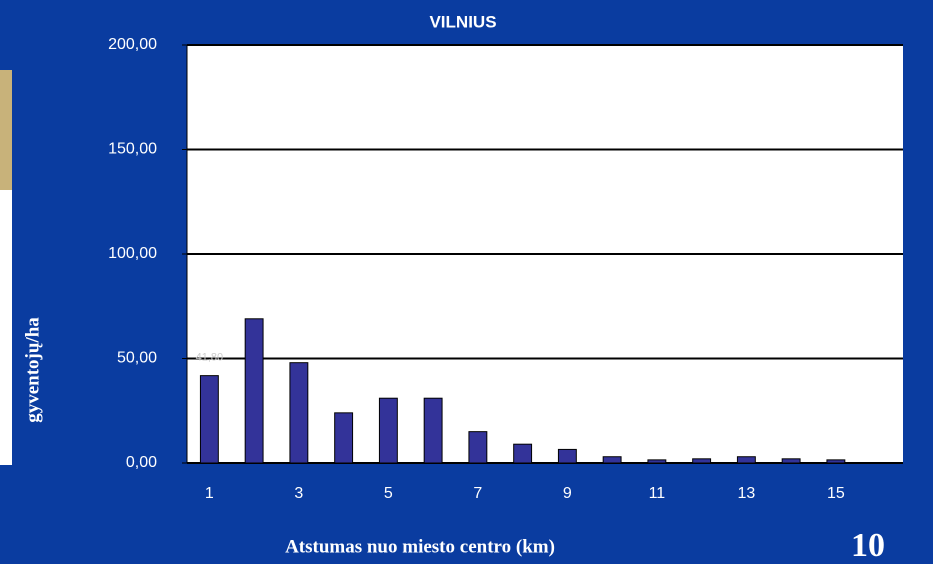 This screenshot has height=564, width=933. What do you see at coordinates (836, 493) in the screenshot?
I see `x-tick-label: 15` at bounding box center [836, 493].